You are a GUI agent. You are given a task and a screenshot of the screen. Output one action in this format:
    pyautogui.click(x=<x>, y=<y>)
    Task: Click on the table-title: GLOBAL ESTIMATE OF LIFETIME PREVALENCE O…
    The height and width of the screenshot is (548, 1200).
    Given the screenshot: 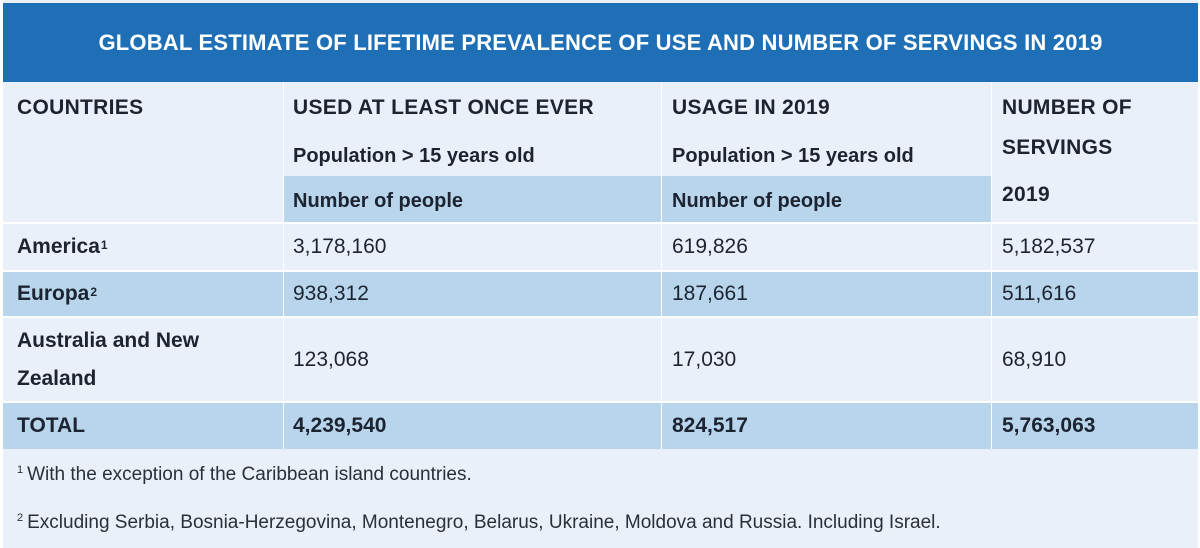 What is the action you would take?
    pyautogui.click(x=600, y=42)
    